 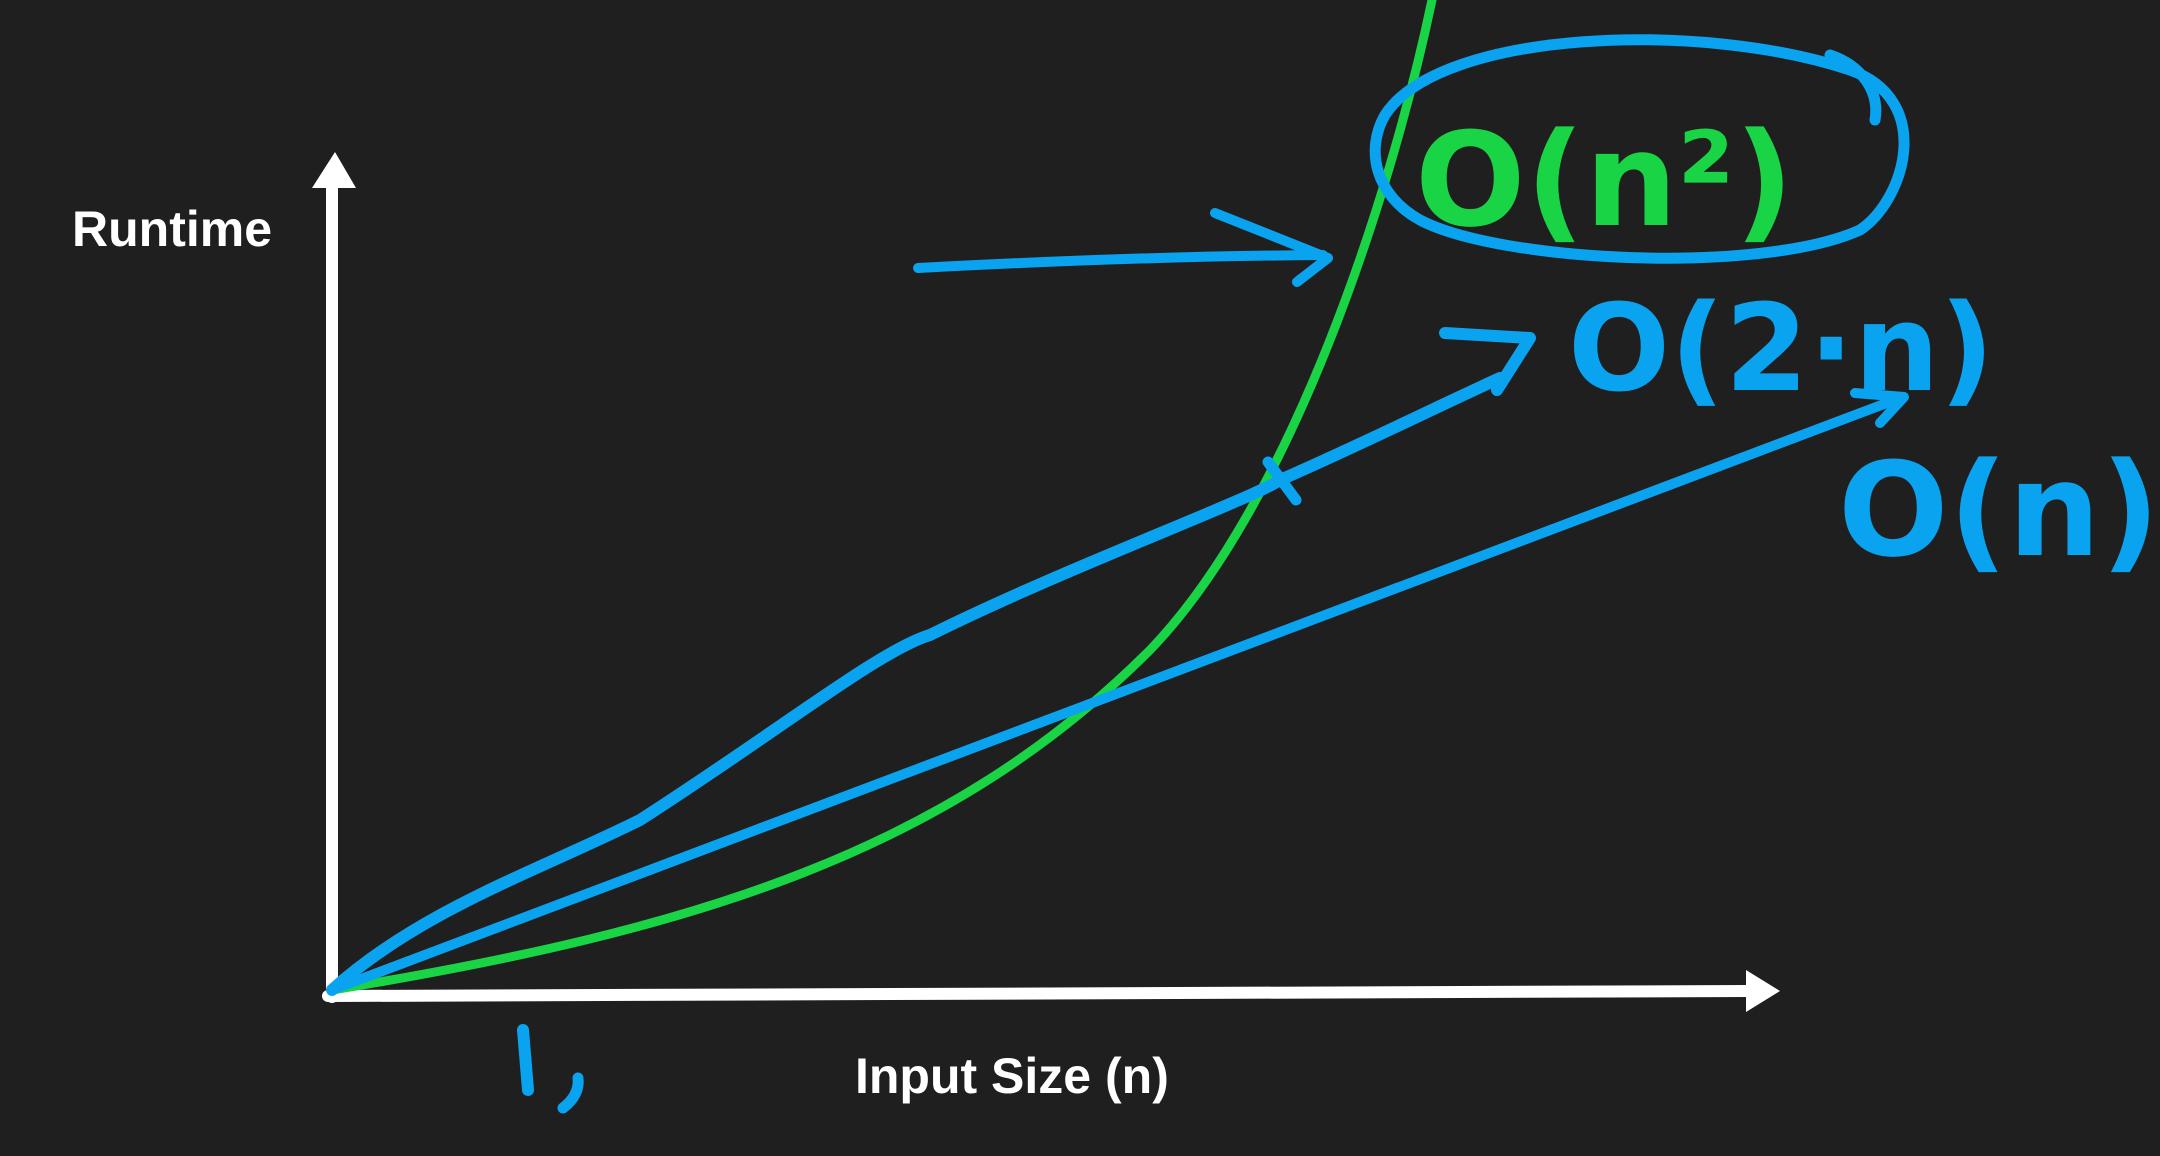 What do you see at coordinates (1781, 349) in the screenshot?
I see `series-label-o-2n: O(2·n)` at bounding box center [1781, 349].